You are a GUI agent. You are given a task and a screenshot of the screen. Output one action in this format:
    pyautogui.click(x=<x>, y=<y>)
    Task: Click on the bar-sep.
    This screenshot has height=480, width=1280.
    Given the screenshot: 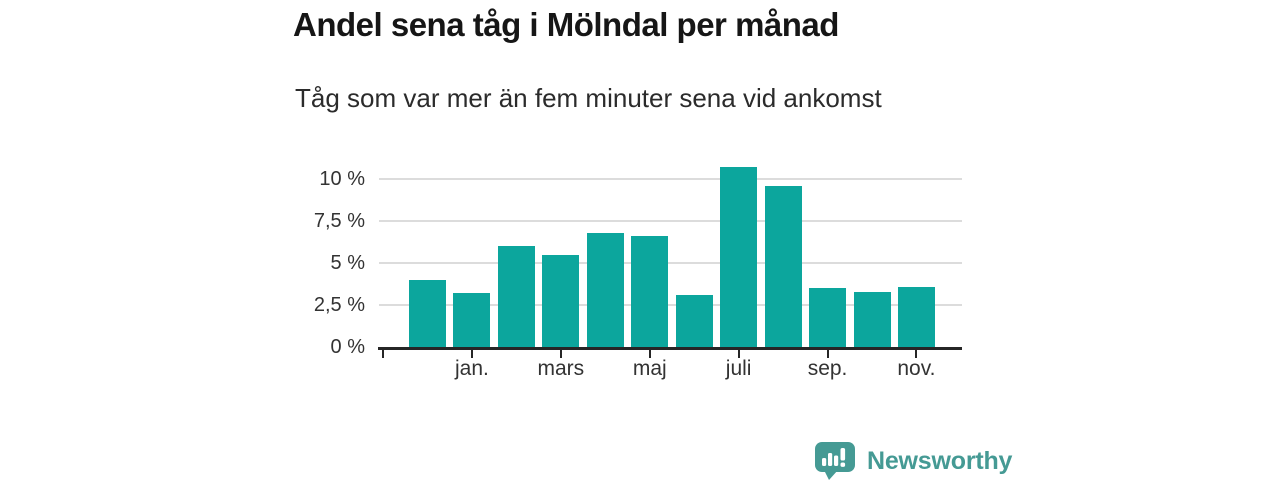 What is the action you would take?
    pyautogui.click(x=828, y=317)
    